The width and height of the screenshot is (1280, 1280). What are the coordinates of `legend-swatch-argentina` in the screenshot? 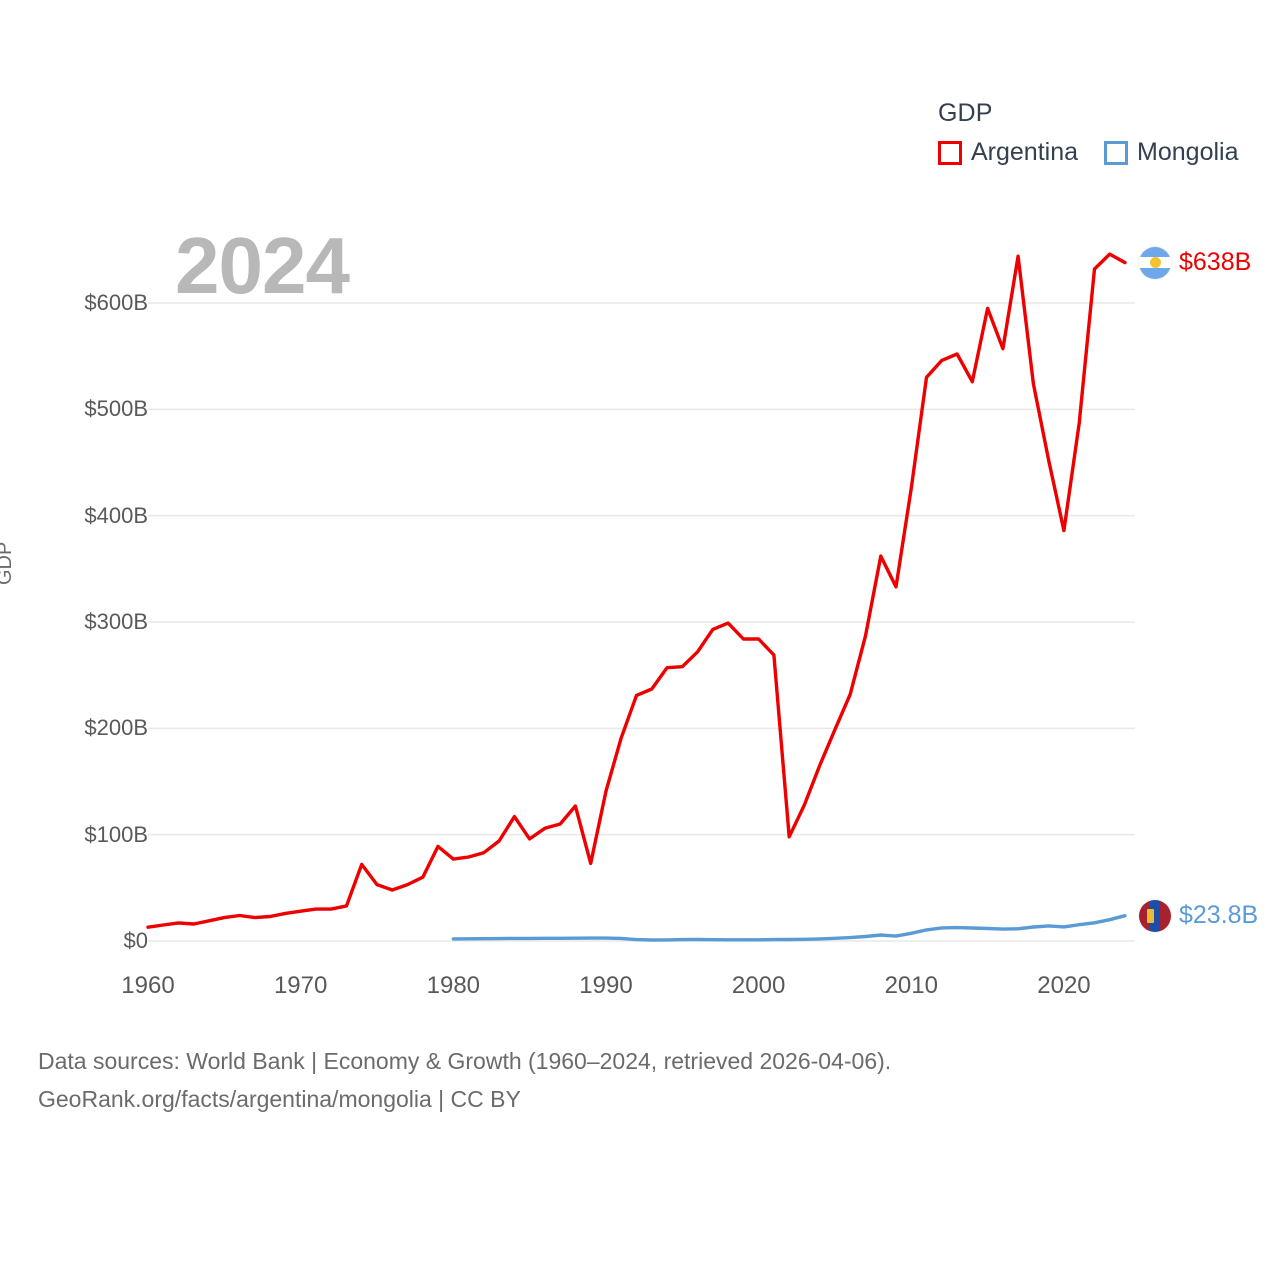 It's located at (950, 152).